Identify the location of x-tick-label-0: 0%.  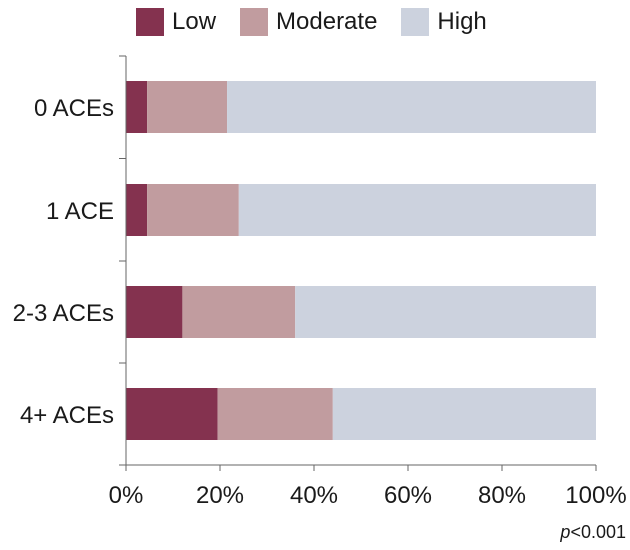
(126, 495).